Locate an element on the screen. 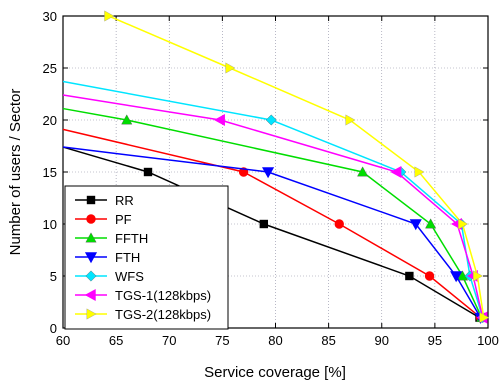  legend-item: TGS-2(128kbps) is located at coordinates (143, 314).